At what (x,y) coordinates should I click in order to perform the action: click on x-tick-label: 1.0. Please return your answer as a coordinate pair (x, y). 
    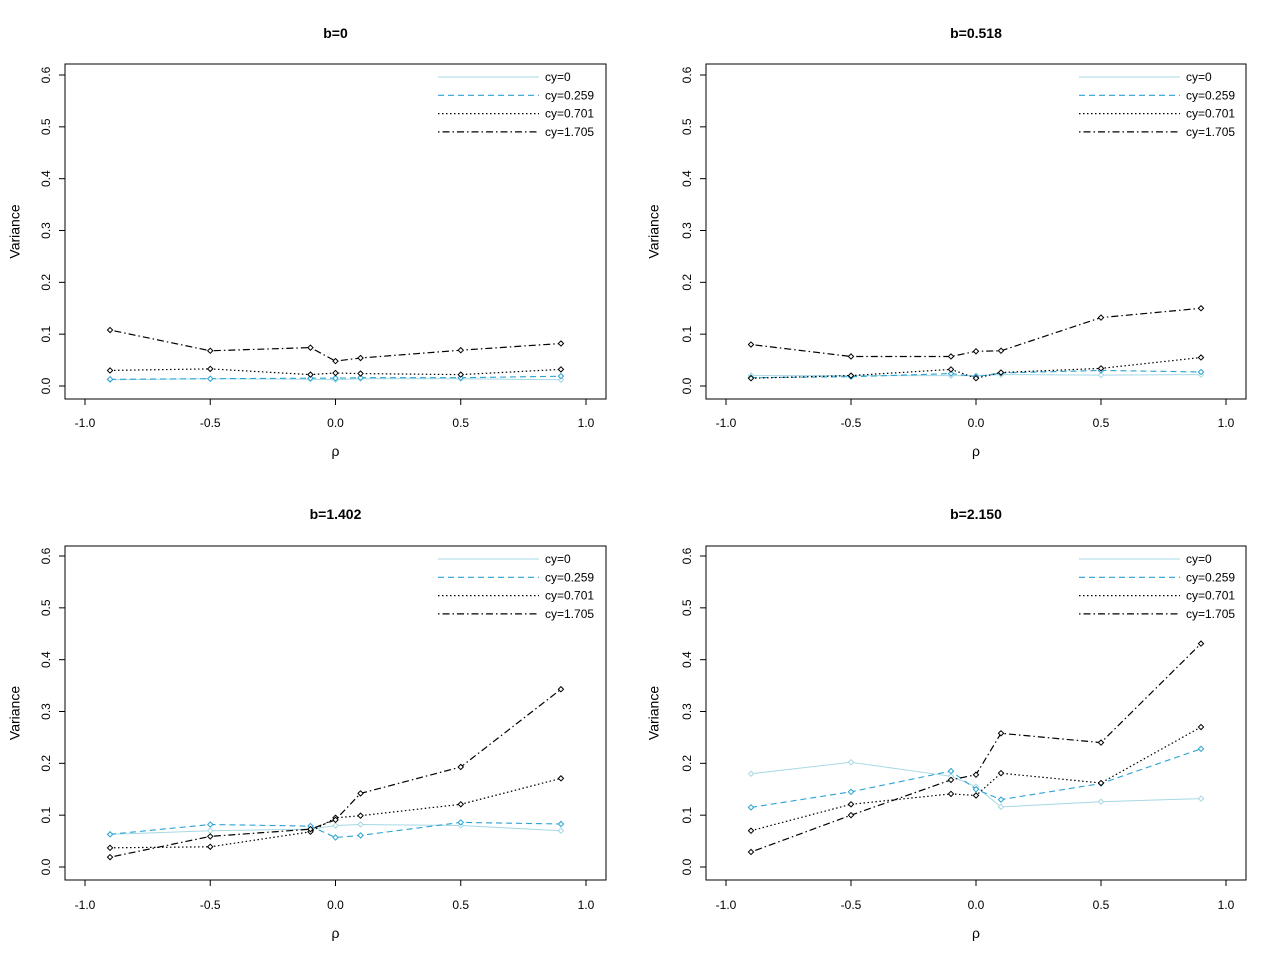
    Looking at the image, I should click on (586, 905).